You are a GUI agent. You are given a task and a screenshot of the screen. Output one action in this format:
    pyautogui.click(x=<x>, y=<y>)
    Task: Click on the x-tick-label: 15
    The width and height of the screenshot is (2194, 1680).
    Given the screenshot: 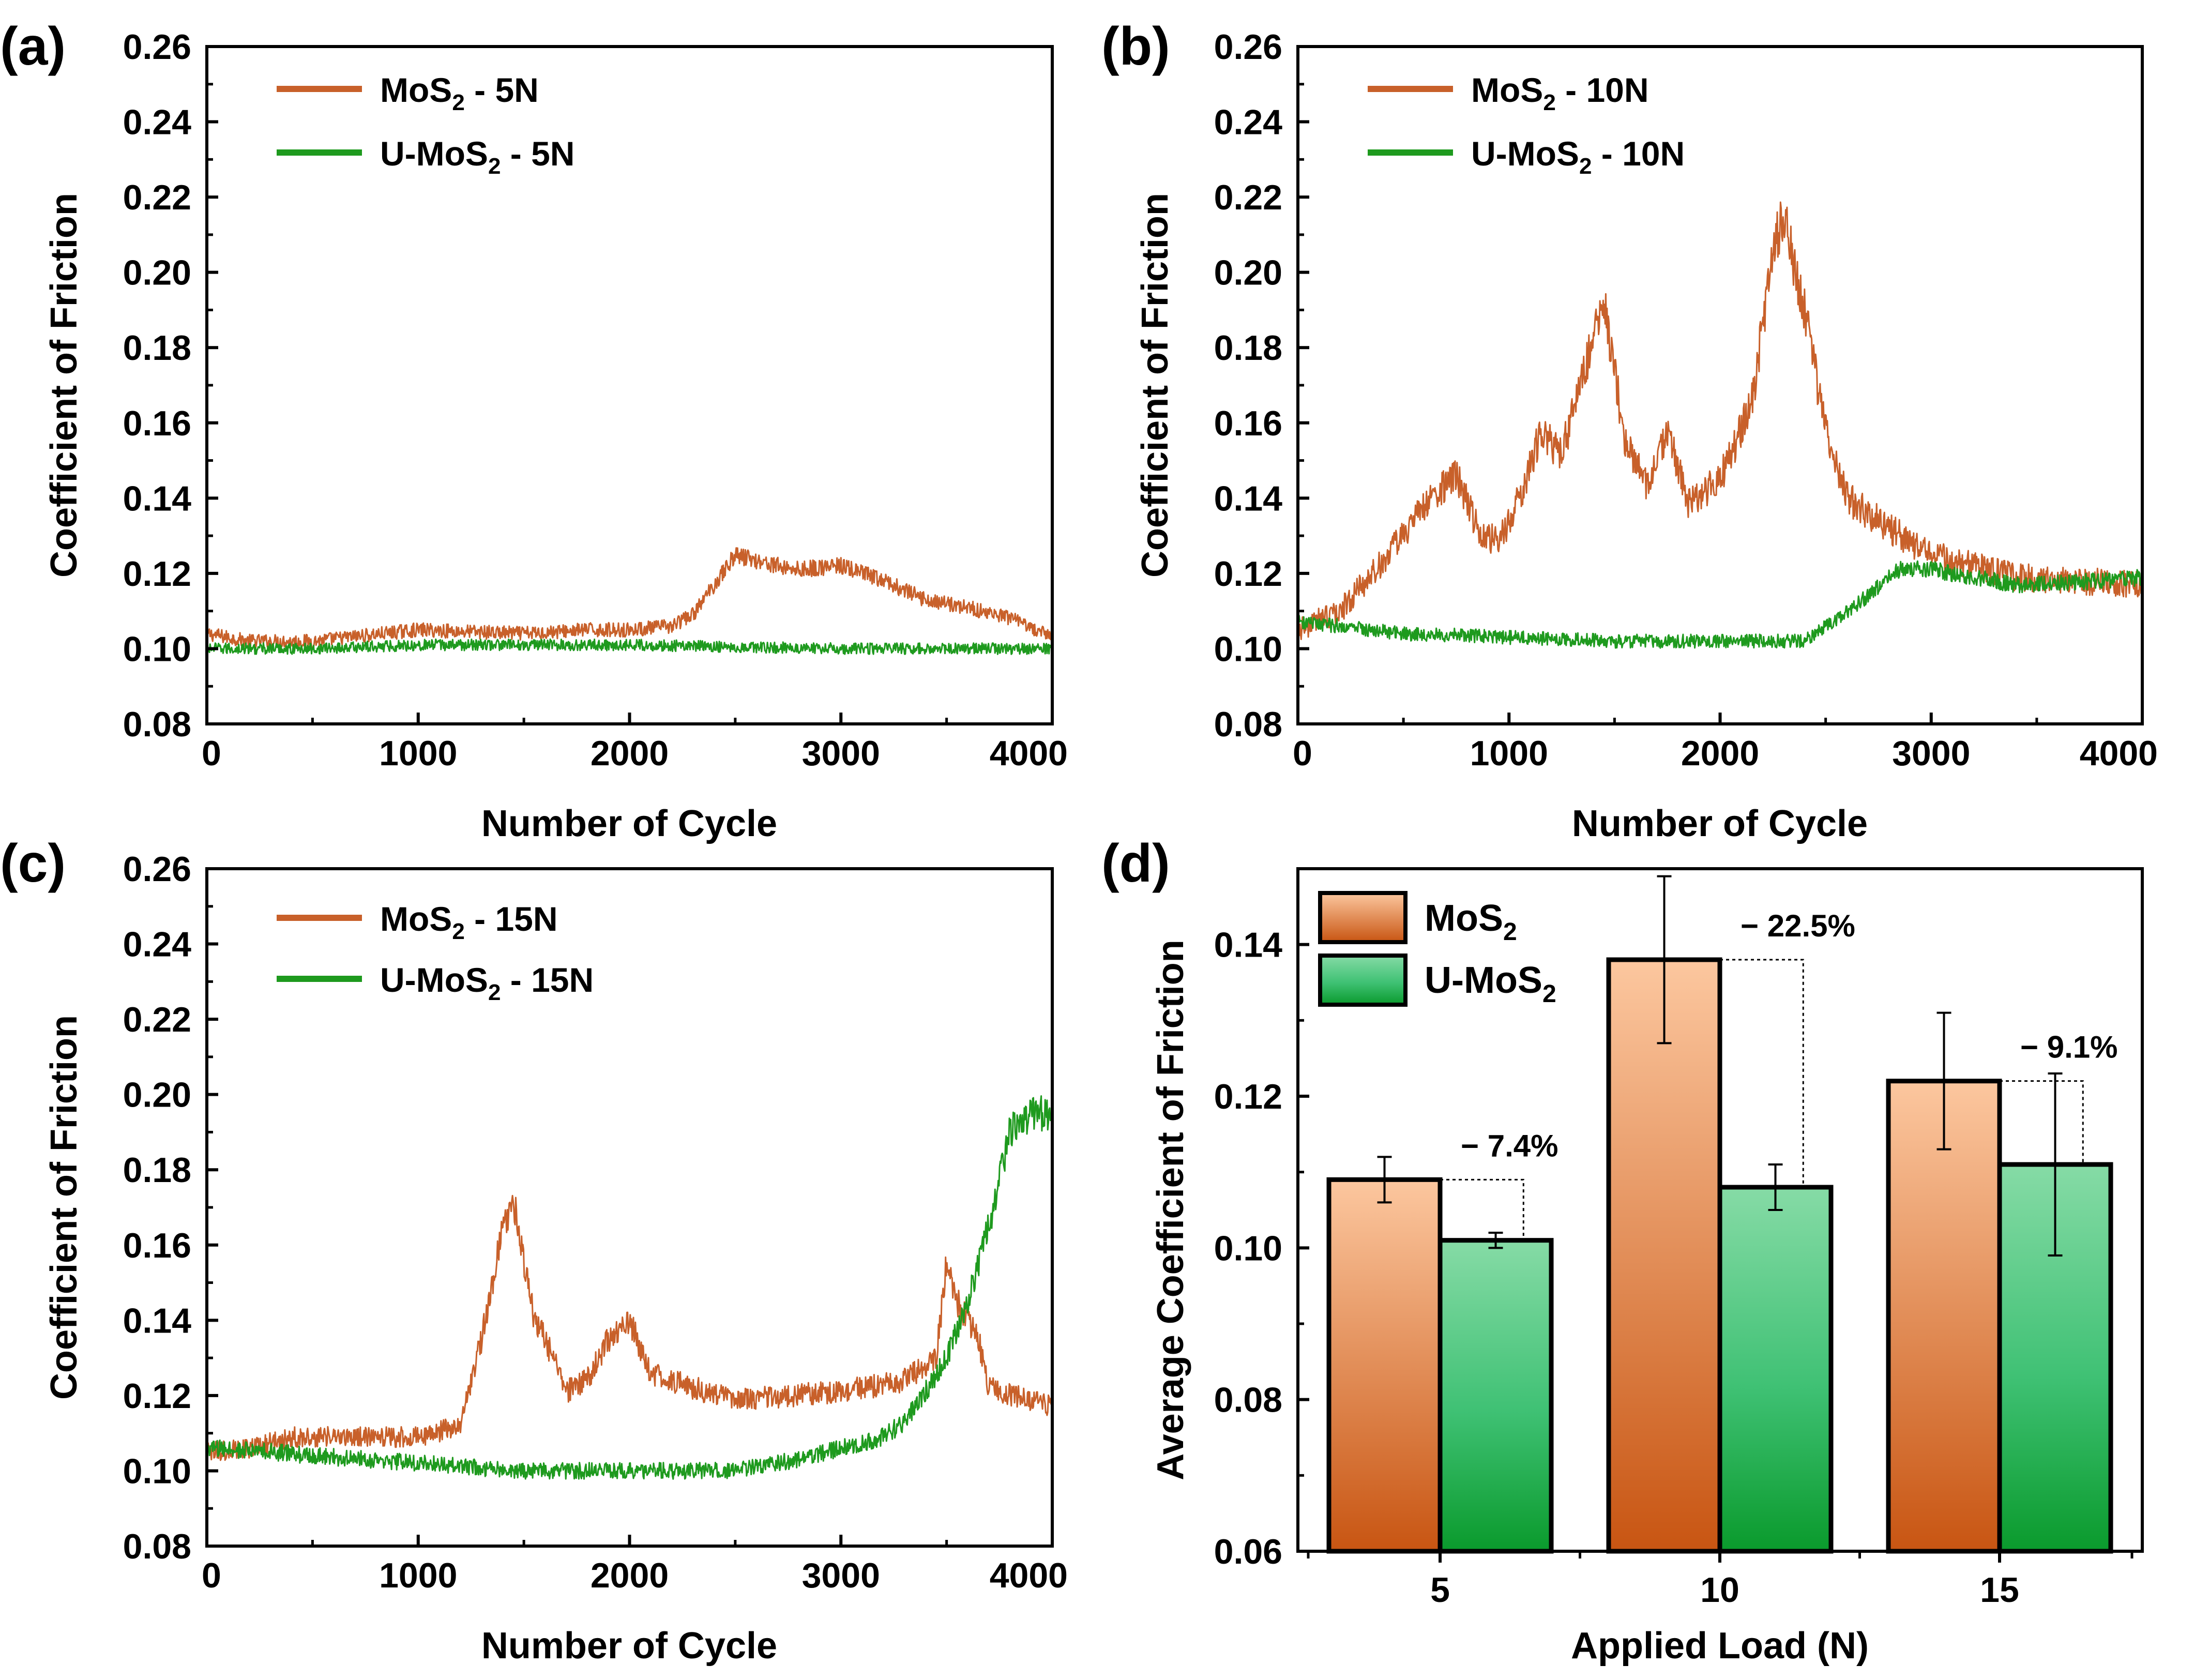 What is the action you would take?
    pyautogui.click(x=1999, y=1590)
    